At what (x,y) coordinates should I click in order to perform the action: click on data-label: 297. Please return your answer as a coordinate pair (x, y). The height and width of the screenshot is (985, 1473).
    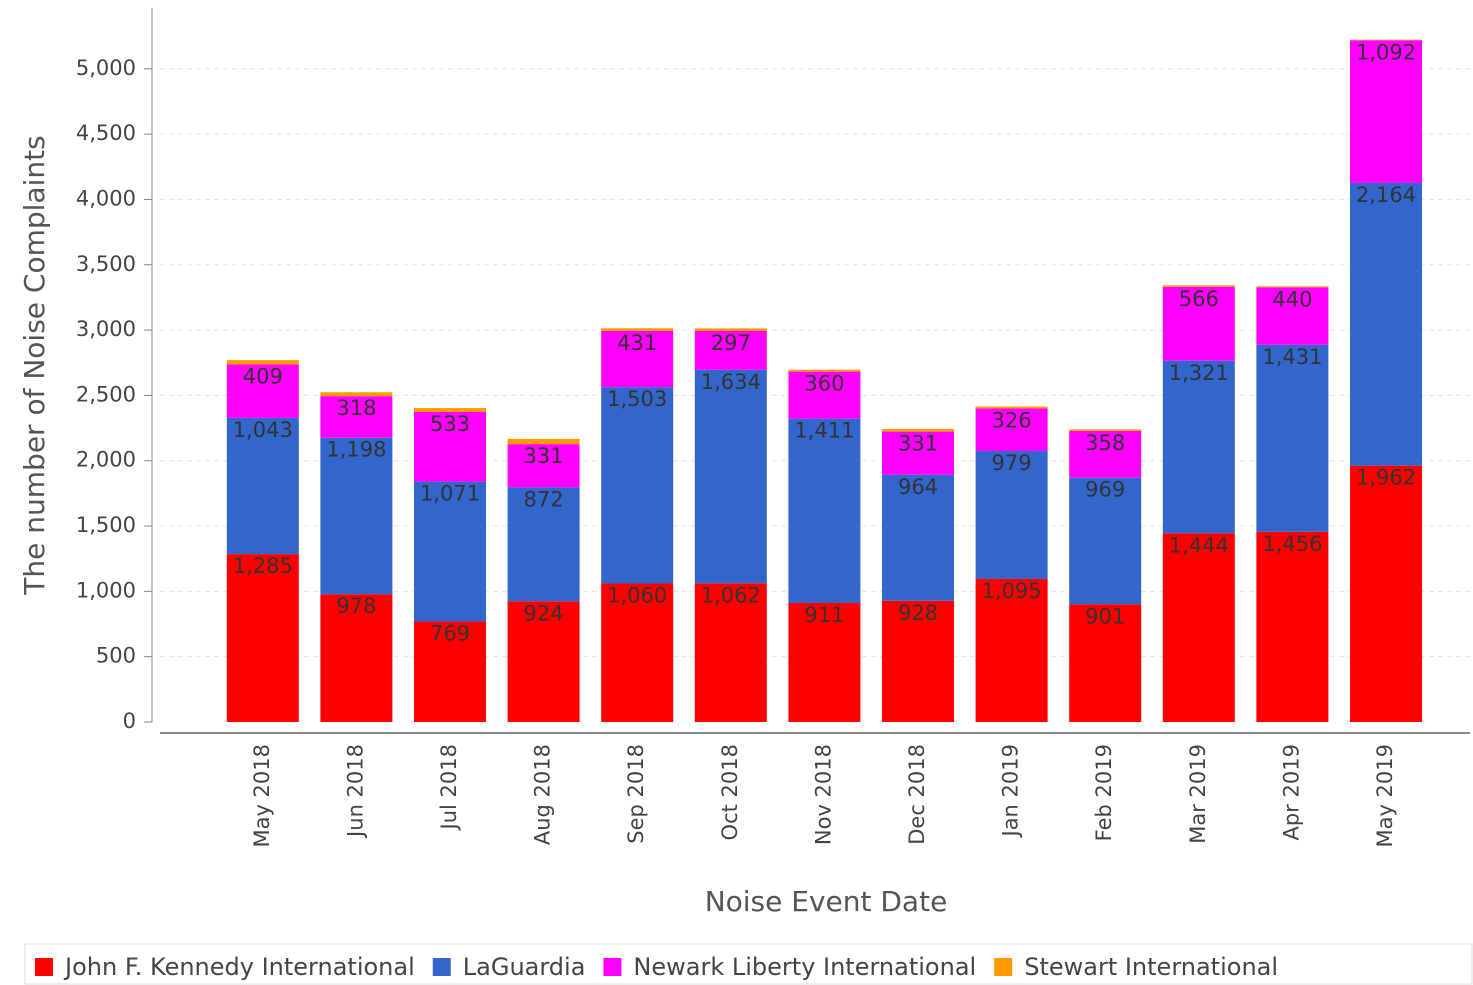
    Looking at the image, I should click on (731, 343).